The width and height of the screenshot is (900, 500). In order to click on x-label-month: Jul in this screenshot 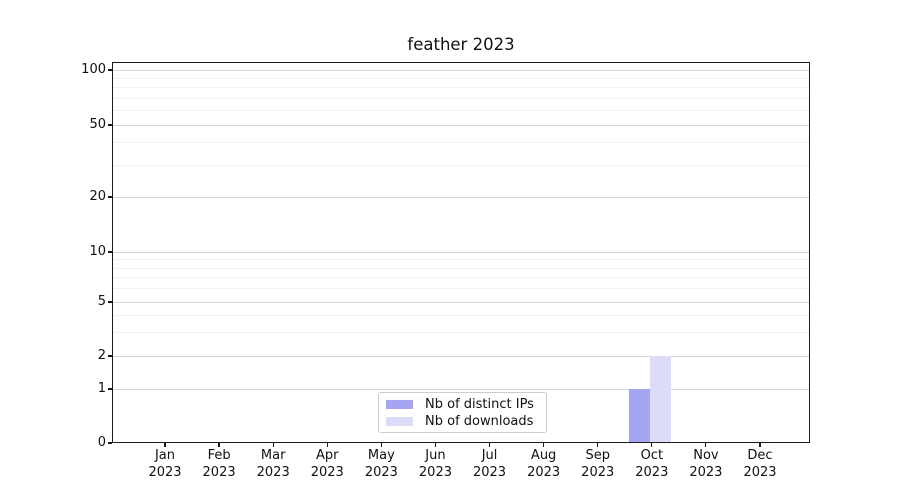, I will do `click(489, 455)`.